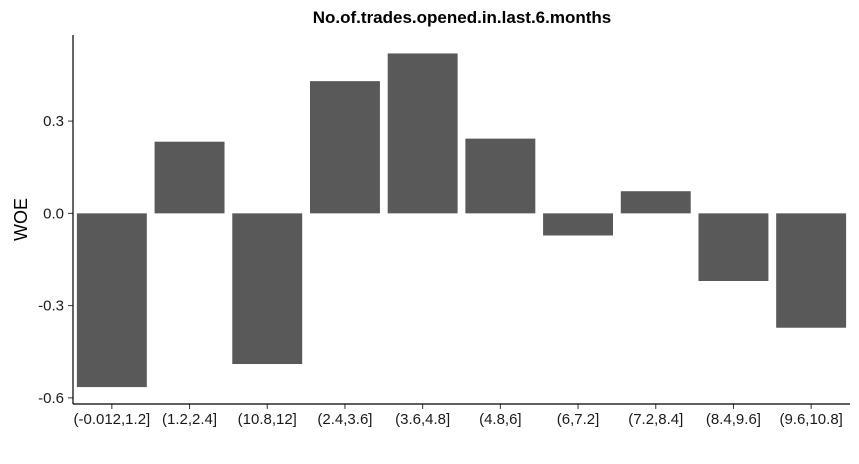 Image resolution: width=859 pixels, height=464 pixels. What do you see at coordinates (55, 260) in the screenshot?
I see `y-axis-ticks: -0.6 -0.3 0.0 0.3` at bounding box center [55, 260].